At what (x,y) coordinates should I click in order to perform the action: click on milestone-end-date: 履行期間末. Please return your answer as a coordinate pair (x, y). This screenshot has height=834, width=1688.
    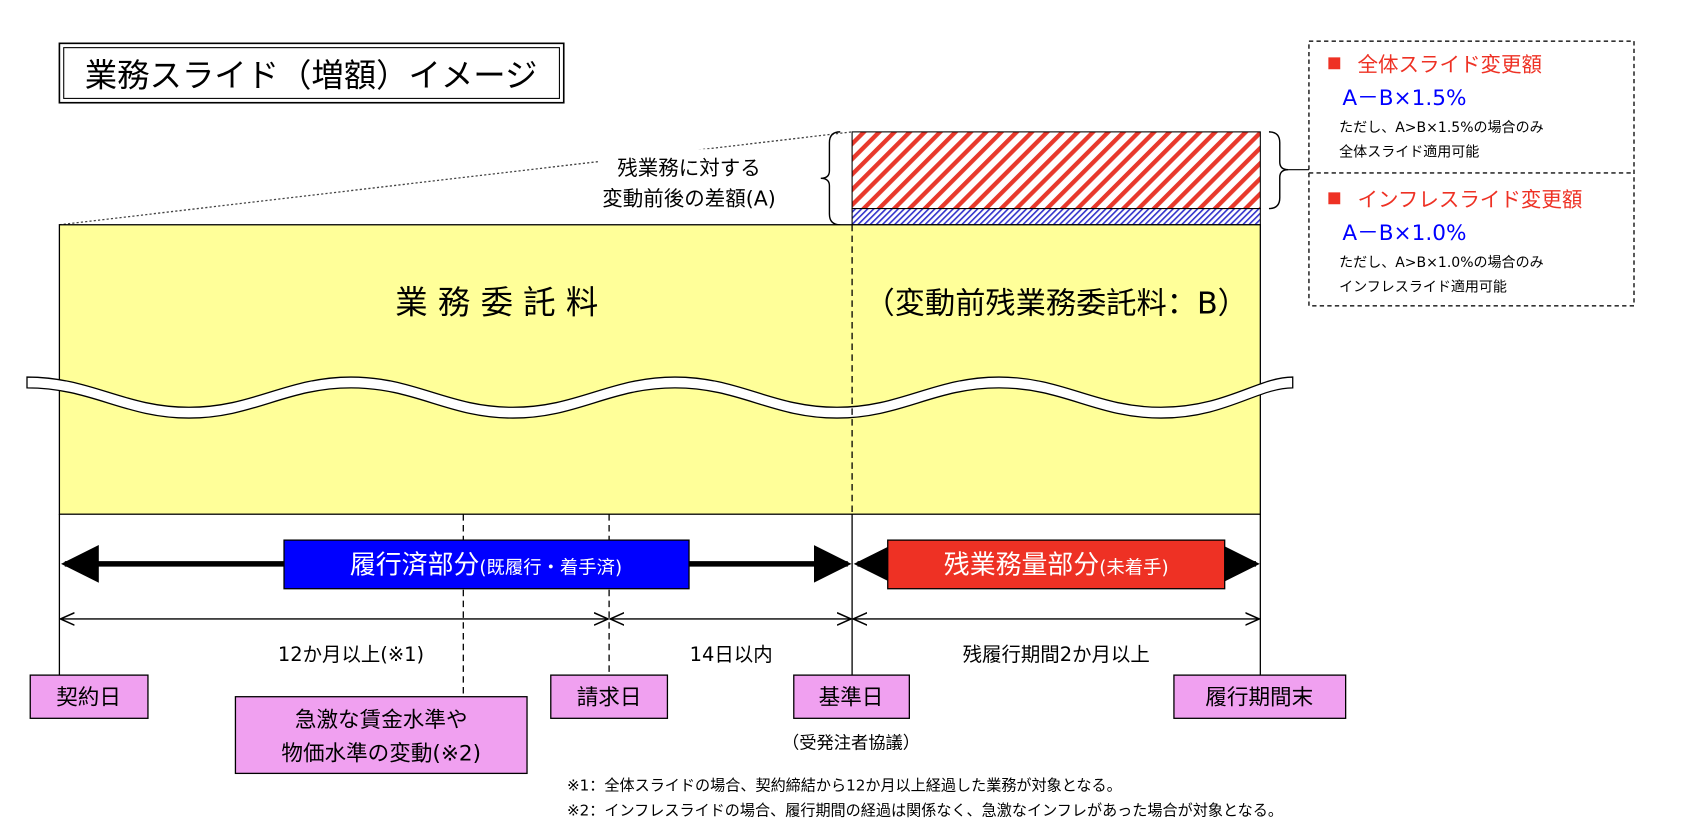
    Looking at the image, I should click on (1260, 696).